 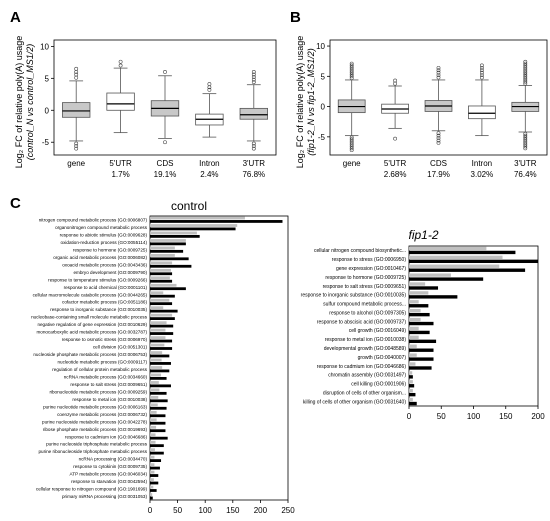 I want to click on x-tick-label: 100, so click(x=206, y=510).